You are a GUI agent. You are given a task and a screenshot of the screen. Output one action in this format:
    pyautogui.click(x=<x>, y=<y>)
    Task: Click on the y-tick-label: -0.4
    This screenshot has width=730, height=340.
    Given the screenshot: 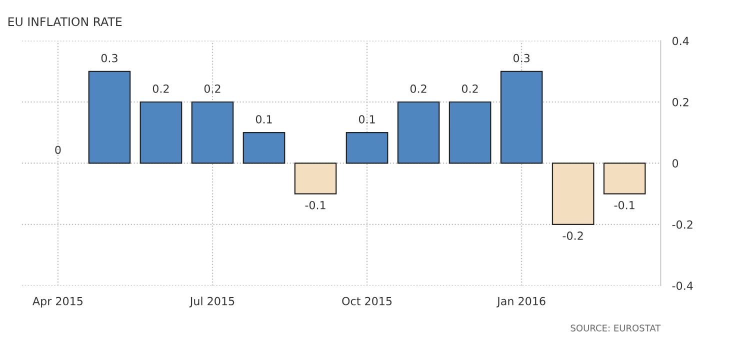 What is the action you would take?
    pyautogui.click(x=682, y=286)
    